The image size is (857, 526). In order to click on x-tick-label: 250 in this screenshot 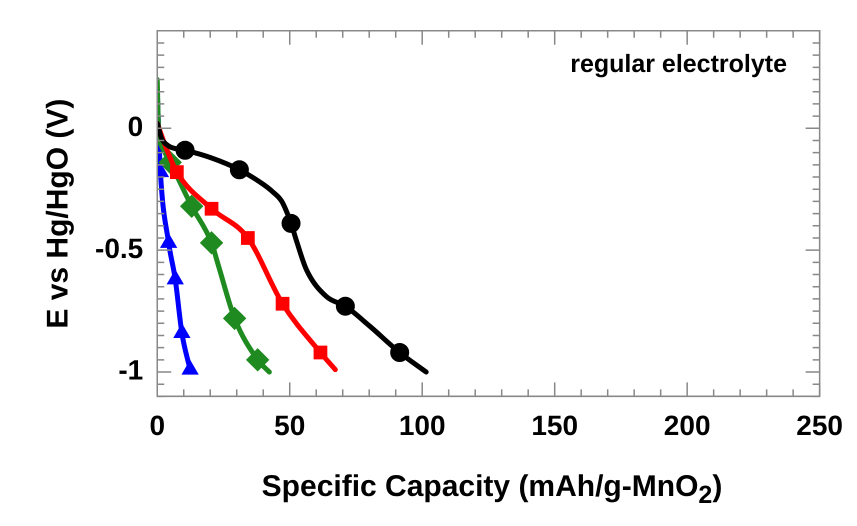, I will do `click(819, 425)`.